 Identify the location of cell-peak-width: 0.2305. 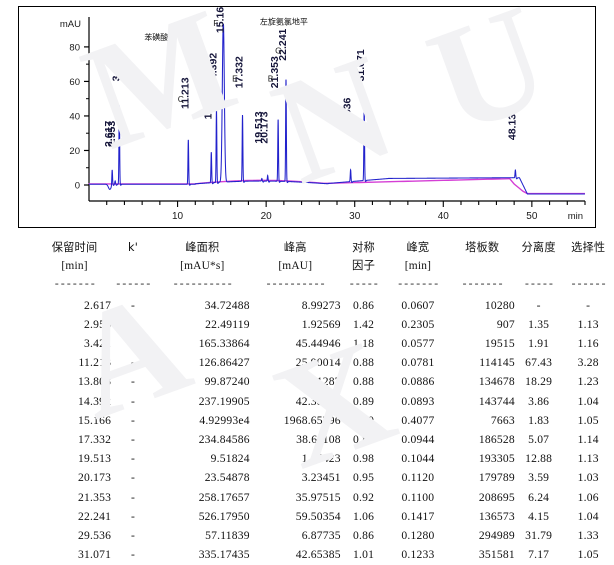
(418, 324).